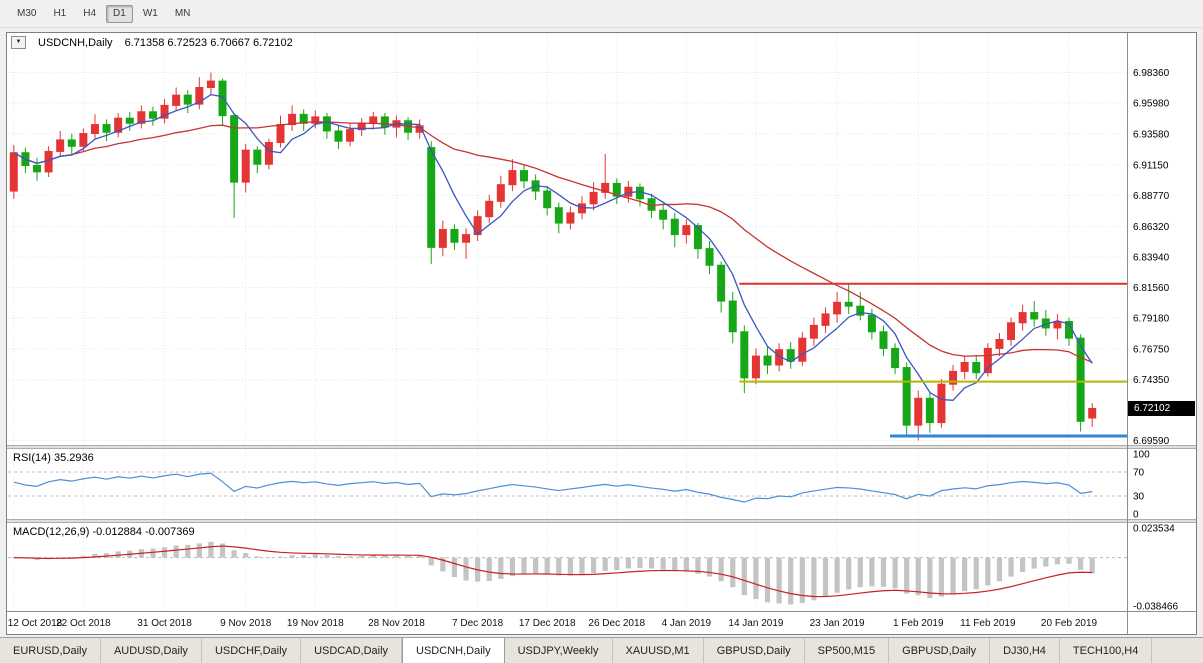 Image resolution: width=1203 pixels, height=663 pixels. What do you see at coordinates (90, 13) in the screenshot?
I see `timeframe-button-h4: H4` at bounding box center [90, 13].